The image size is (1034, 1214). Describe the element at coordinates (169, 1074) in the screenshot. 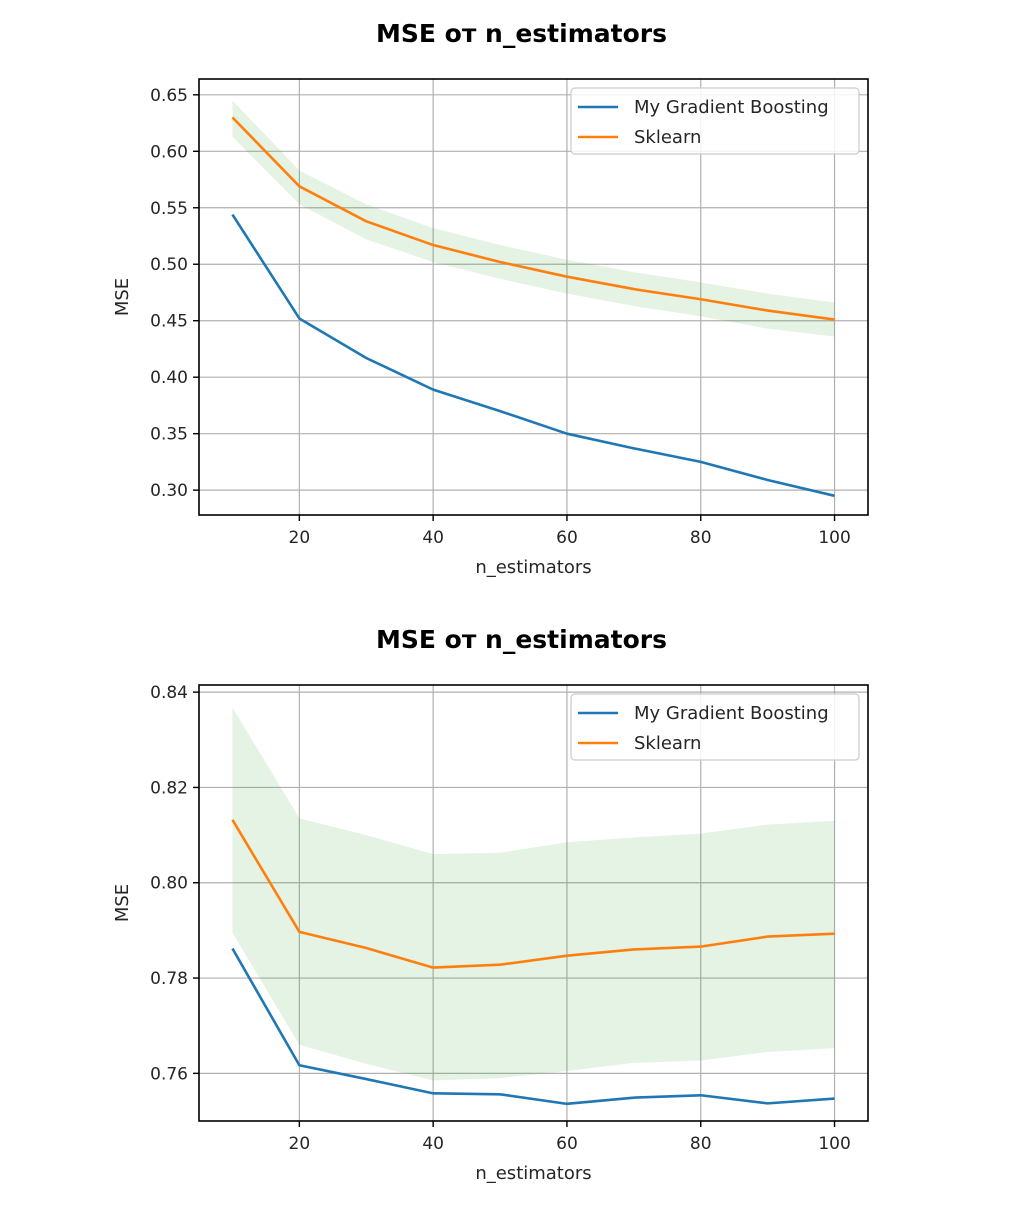

I see `y-tick-label: 0.76` at that location.